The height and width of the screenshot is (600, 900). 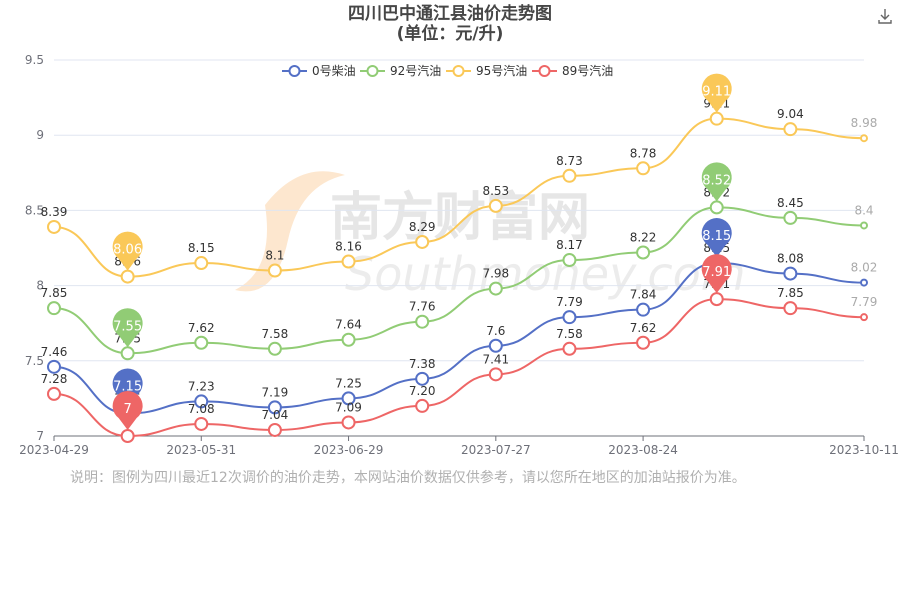 What do you see at coordinates (201, 386) in the screenshot?
I see `data-label: 7.23` at bounding box center [201, 386].